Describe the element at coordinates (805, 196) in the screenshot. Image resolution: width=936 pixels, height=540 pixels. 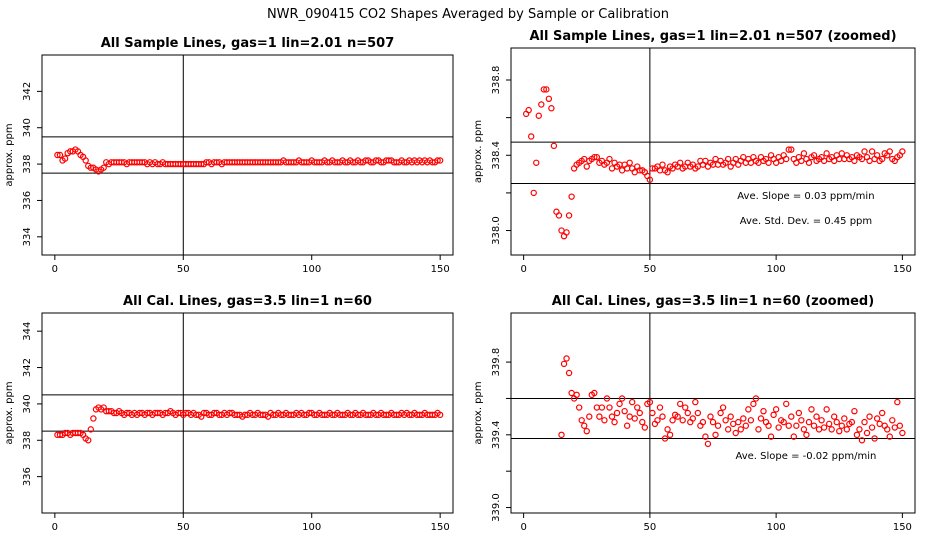
I see `annotation: Ave. Slope = 0.03 ppm/min` at that location.